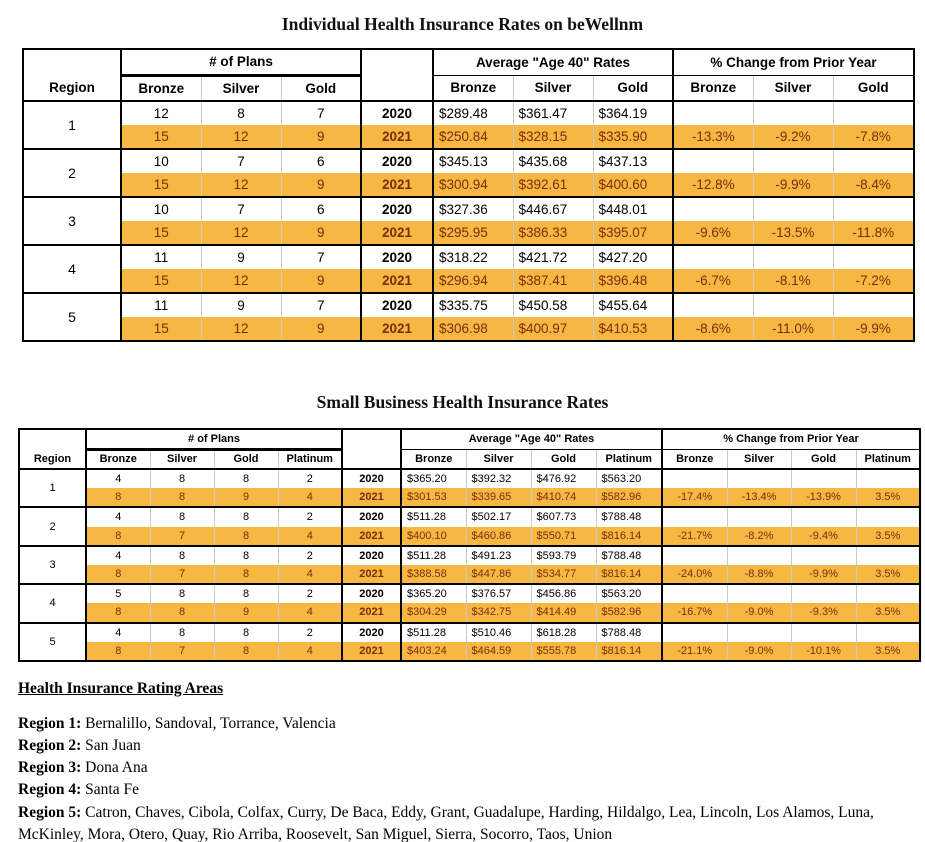  Describe the element at coordinates (632, 185) in the screenshot. I see `rate-cell: $400.60` at that location.